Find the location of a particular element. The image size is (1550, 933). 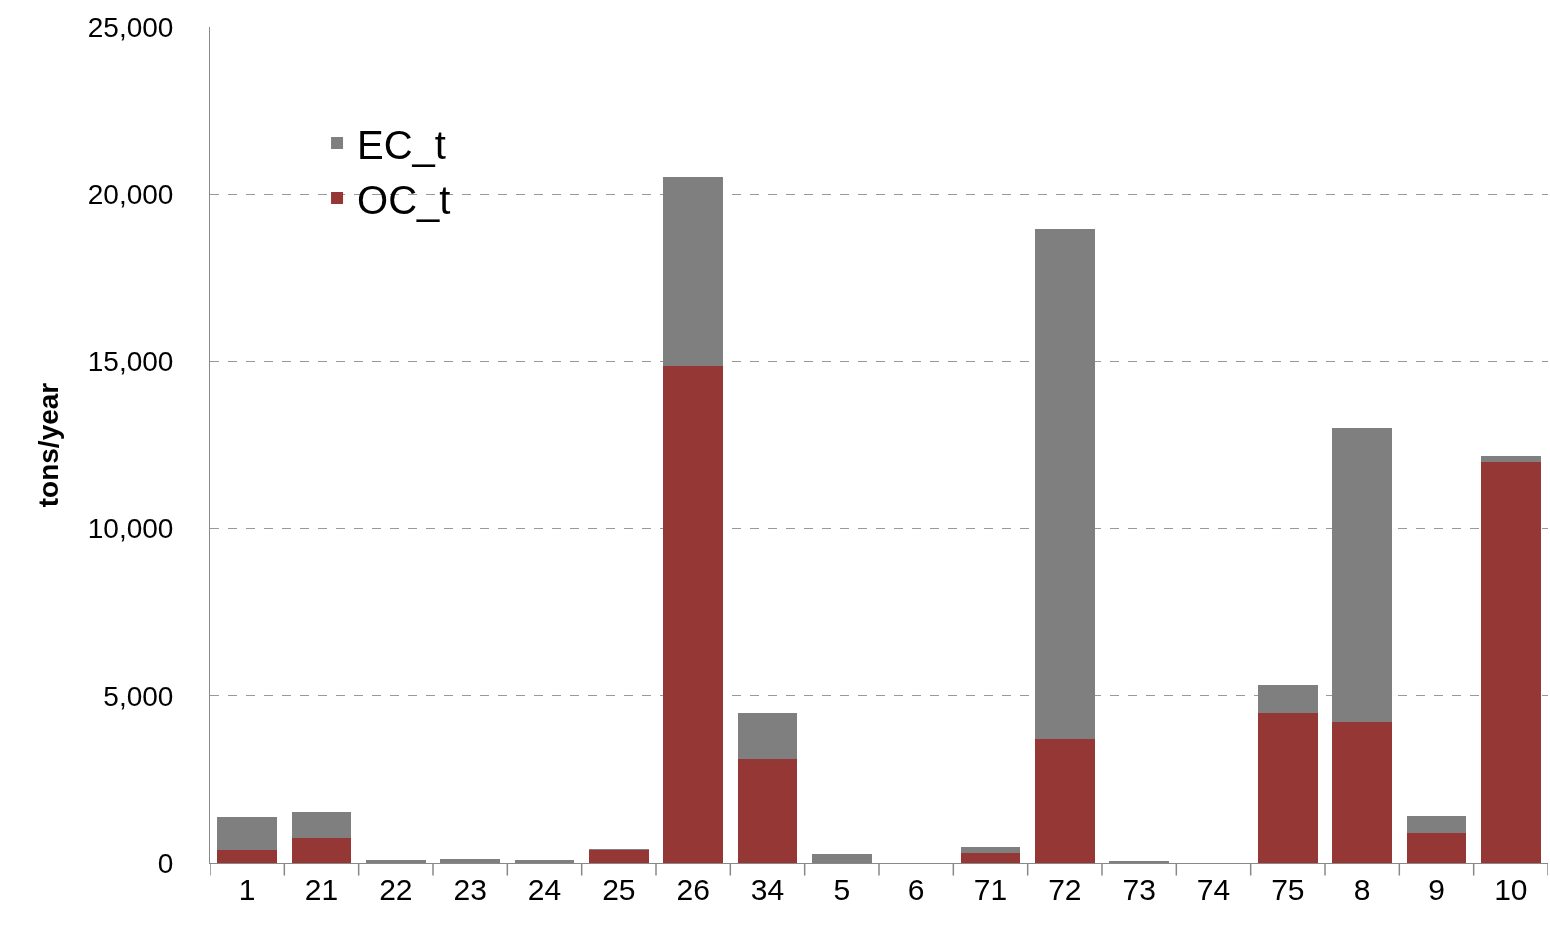

x-tick-label: 73 is located at coordinates (1139, 889).